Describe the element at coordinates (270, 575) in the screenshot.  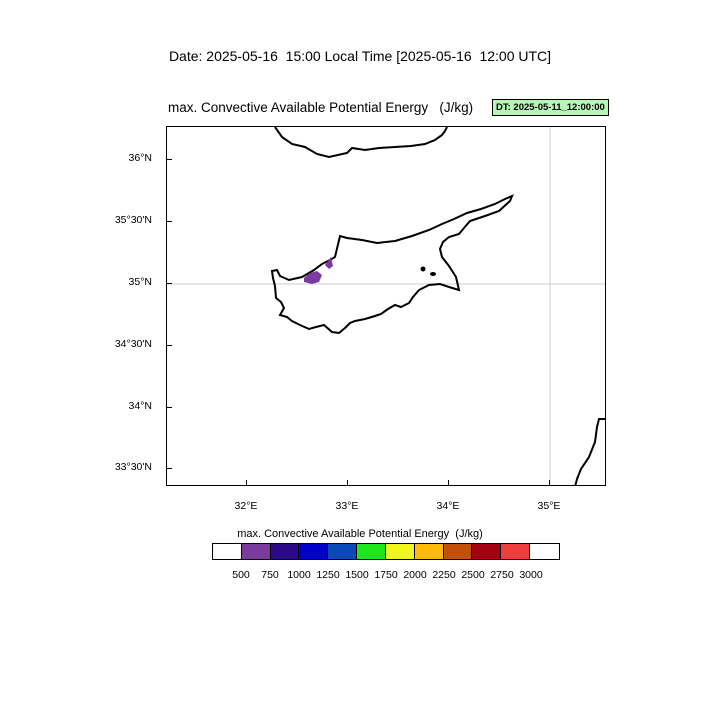
I see `colorbar-level-label: 750` at that location.